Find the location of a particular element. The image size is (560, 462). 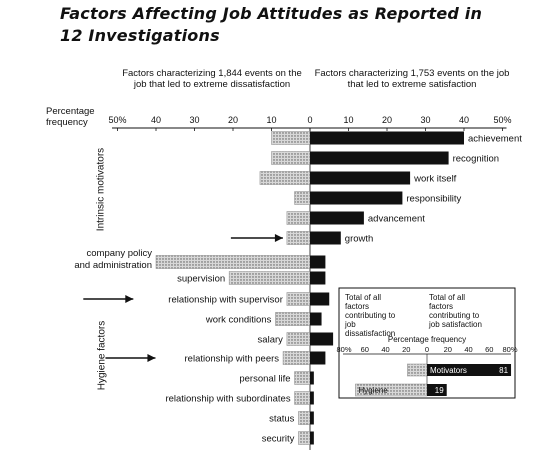

category-label: work conditions is located at coordinates (238, 320).